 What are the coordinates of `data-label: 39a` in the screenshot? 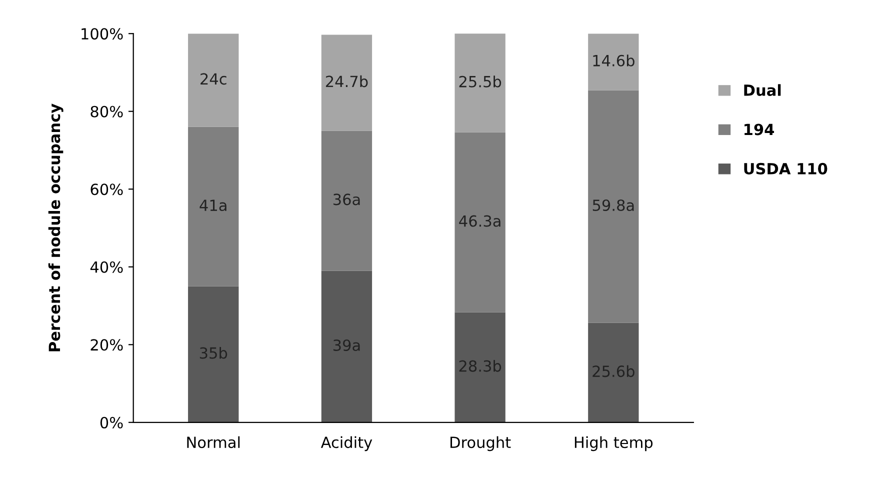 It's located at (346, 345).